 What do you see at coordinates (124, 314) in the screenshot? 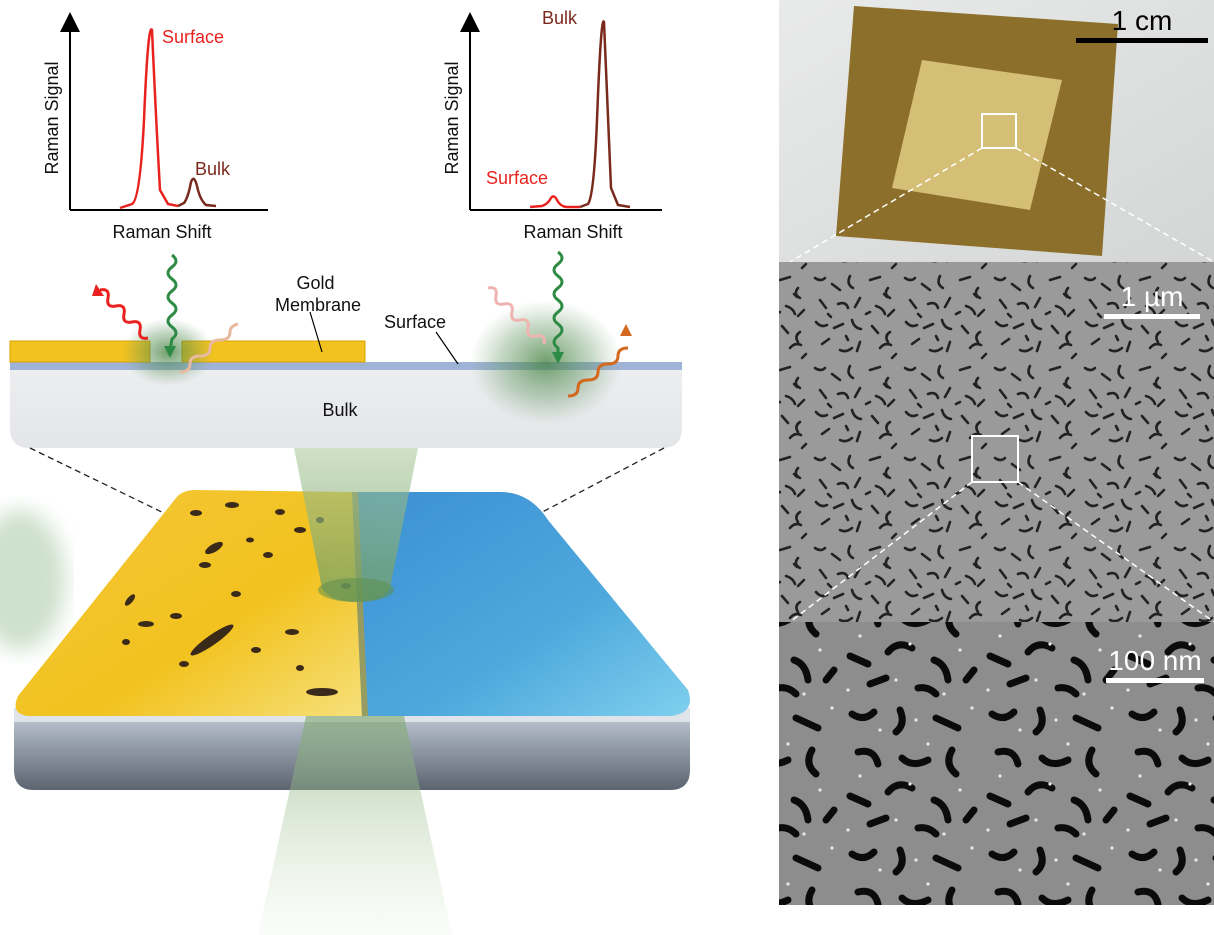
I see `scattered-photon-surface-left` at bounding box center [124, 314].